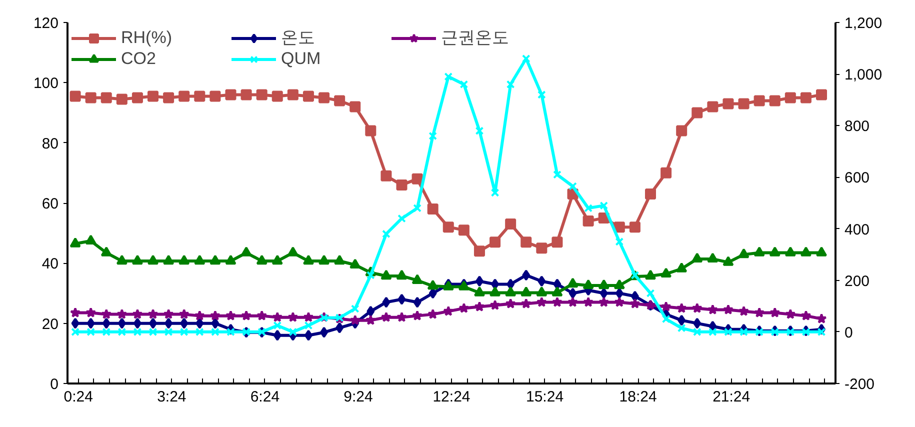 This screenshot has height=427, width=915. Describe the element at coordinates (139, 59) in the screenshot. I see `legend-label: CO2` at that location.